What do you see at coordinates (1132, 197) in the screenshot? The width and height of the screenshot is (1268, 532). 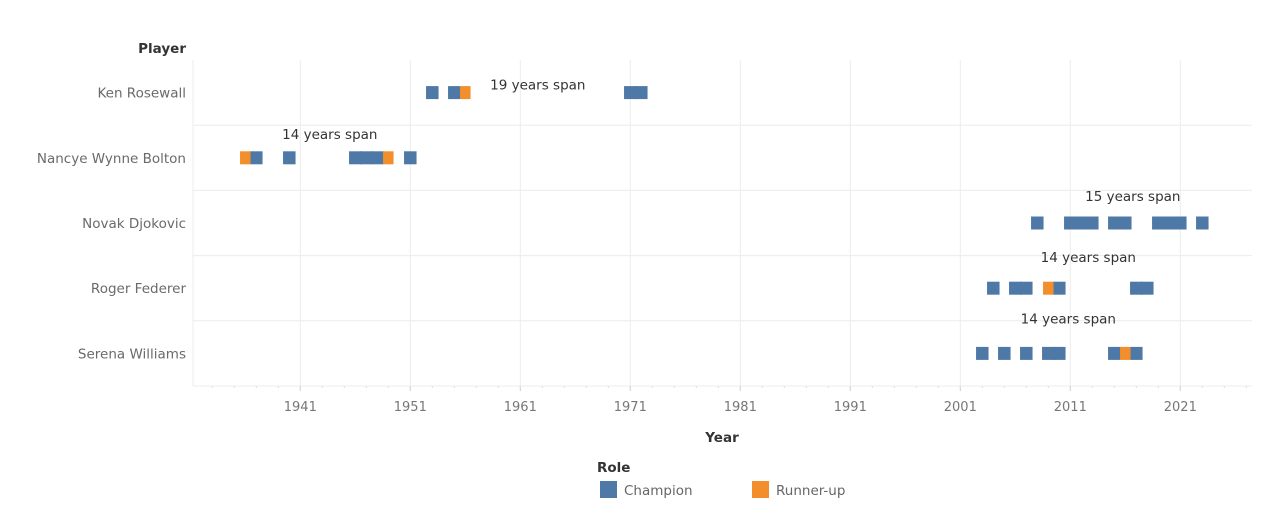 I see `span-label: 15 years span` at bounding box center [1132, 197].